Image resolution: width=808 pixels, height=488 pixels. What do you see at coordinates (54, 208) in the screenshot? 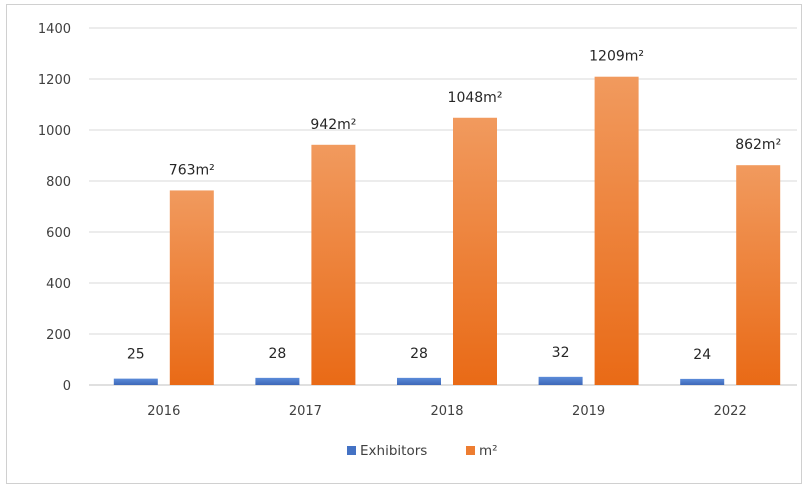
I see `y-axis-ticks: 0 200 400 600 800 1000 1200 1400` at bounding box center [54, 208].